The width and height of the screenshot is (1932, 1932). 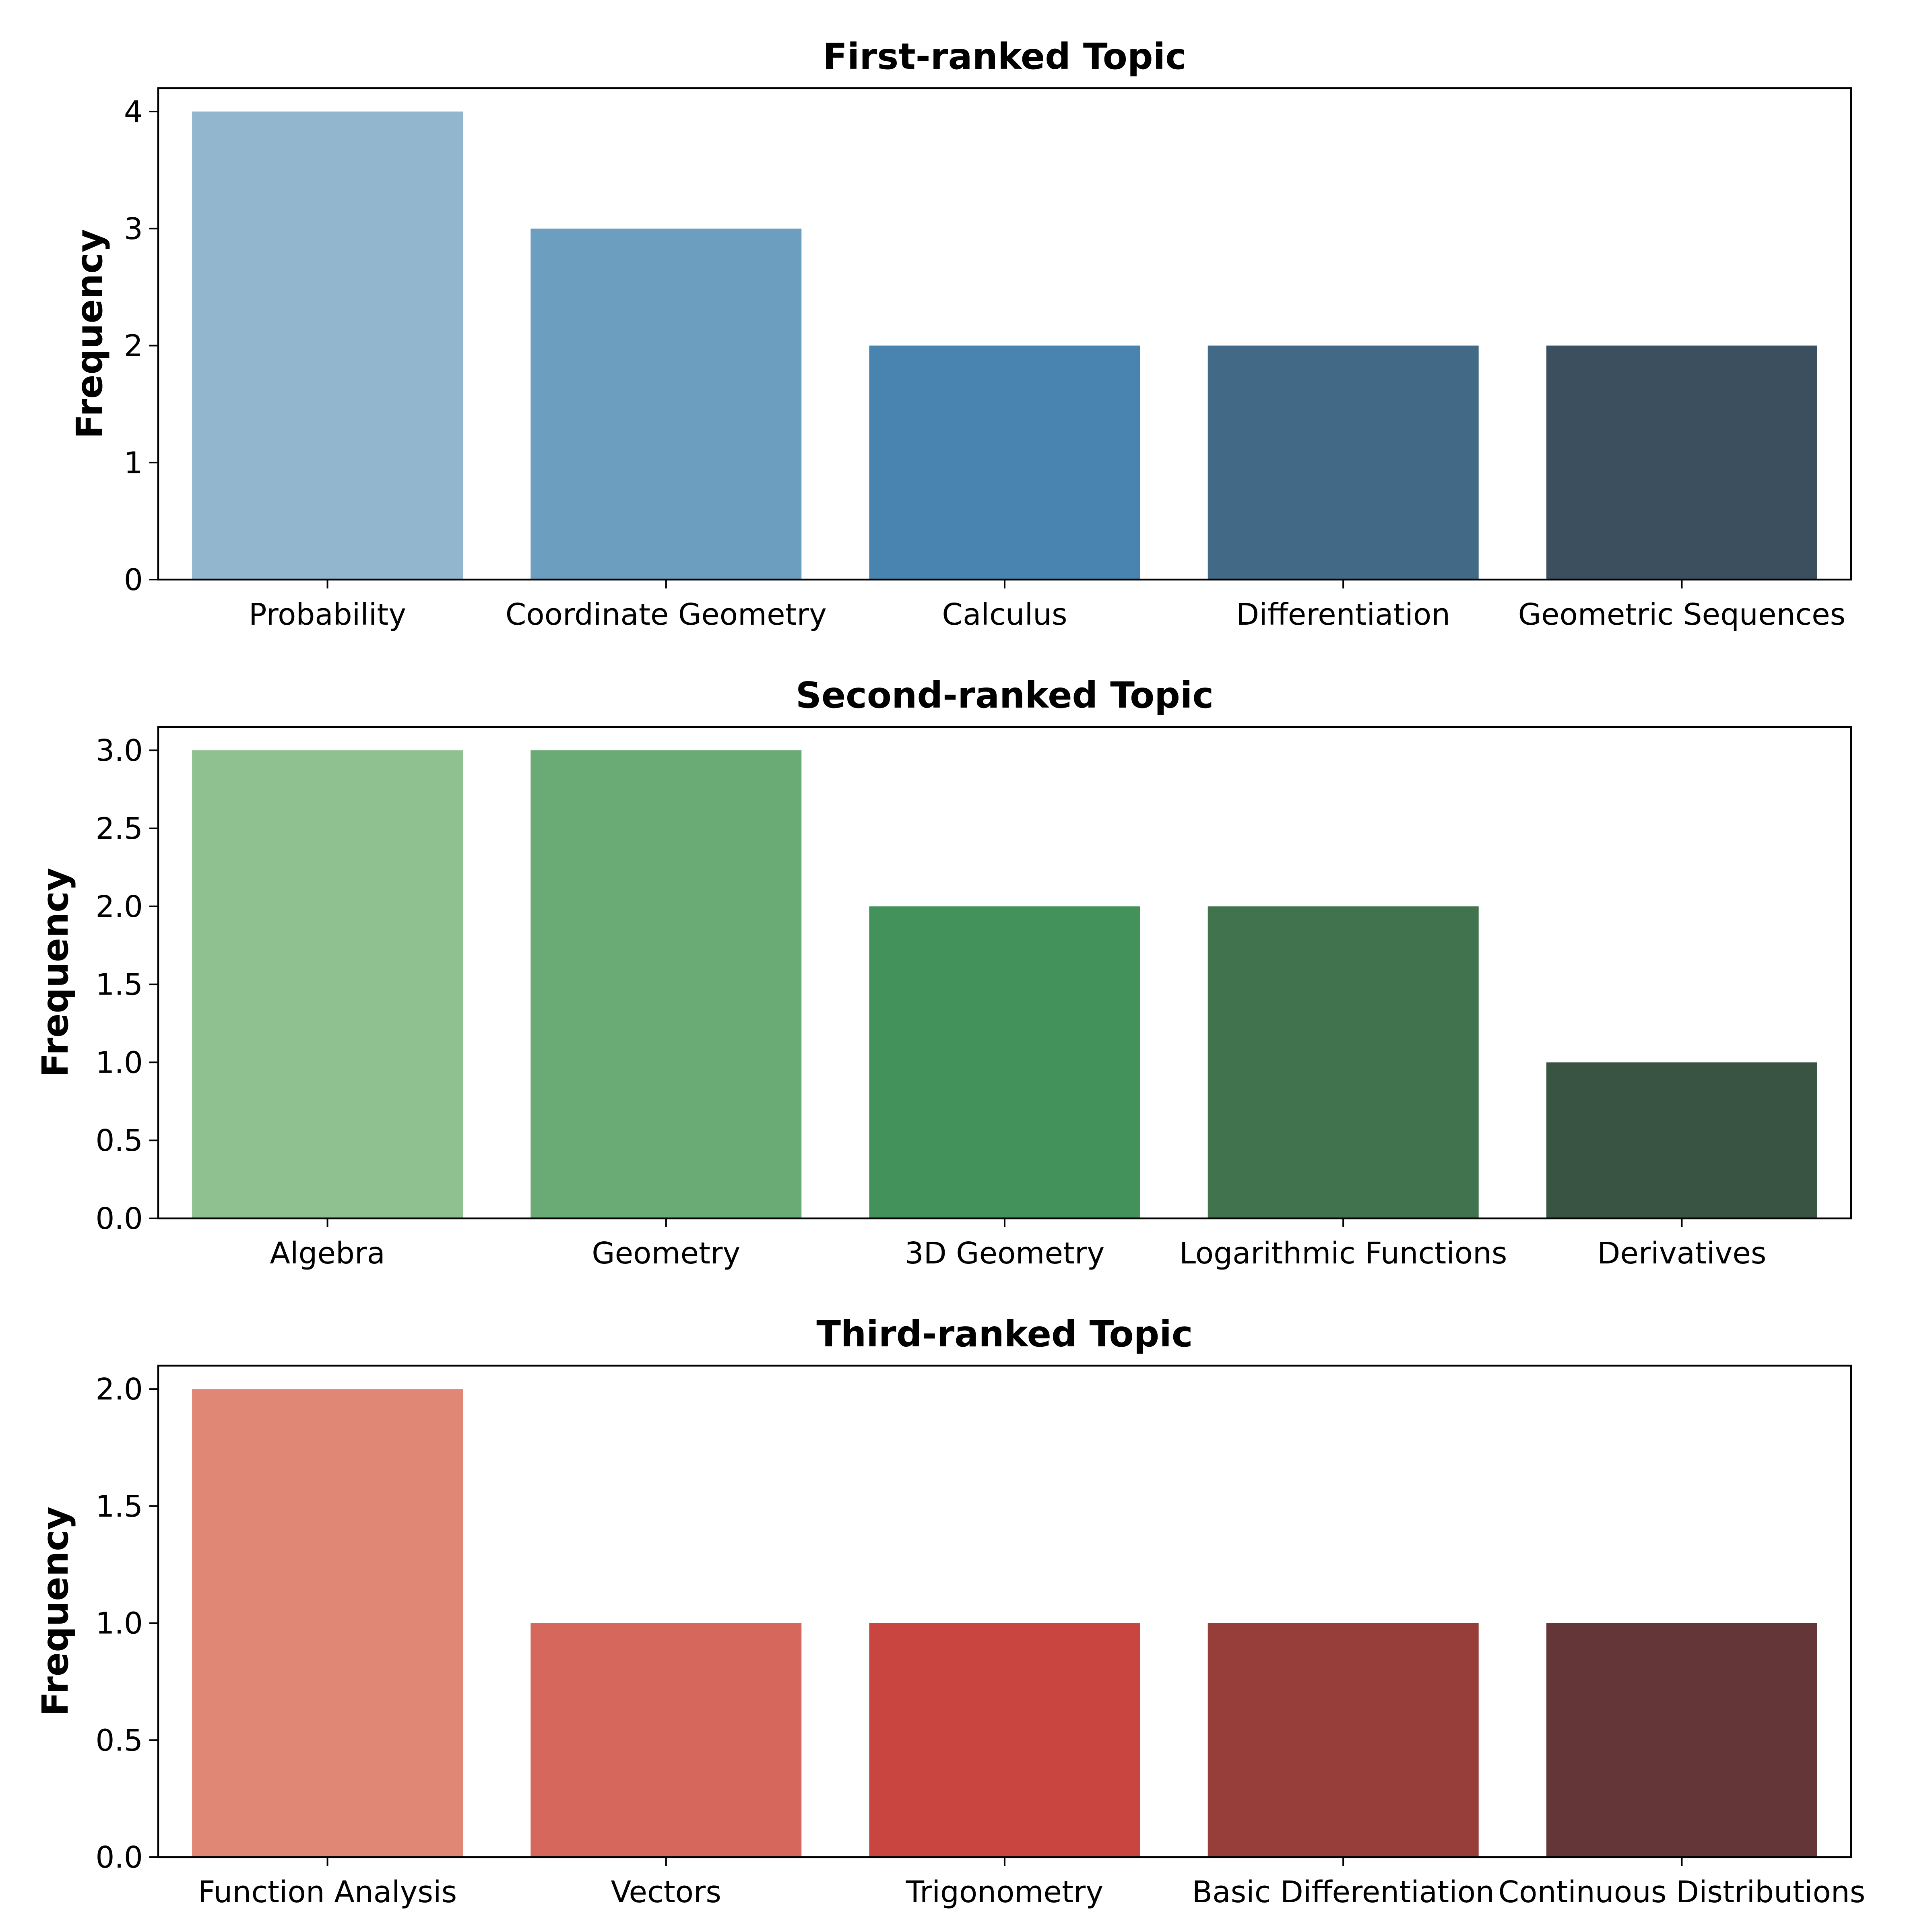 What do you see at coordinates (1005, 1892) in the screenshot?
I see `x-tick-label: Trigonometry` at bounding box center [1005, 1892].